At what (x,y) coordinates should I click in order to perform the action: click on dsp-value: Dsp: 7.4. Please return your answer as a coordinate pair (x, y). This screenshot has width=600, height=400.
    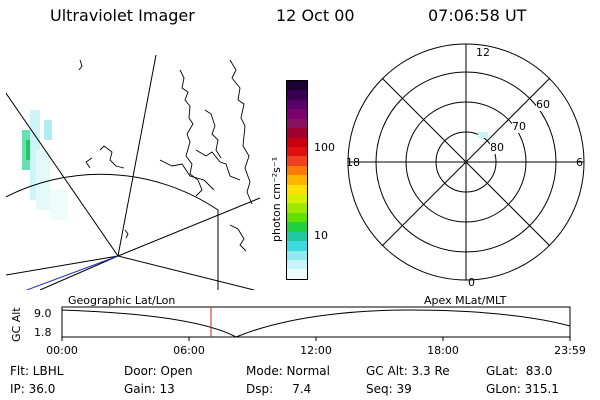
    Looking at the image, I should click on (279, 389).